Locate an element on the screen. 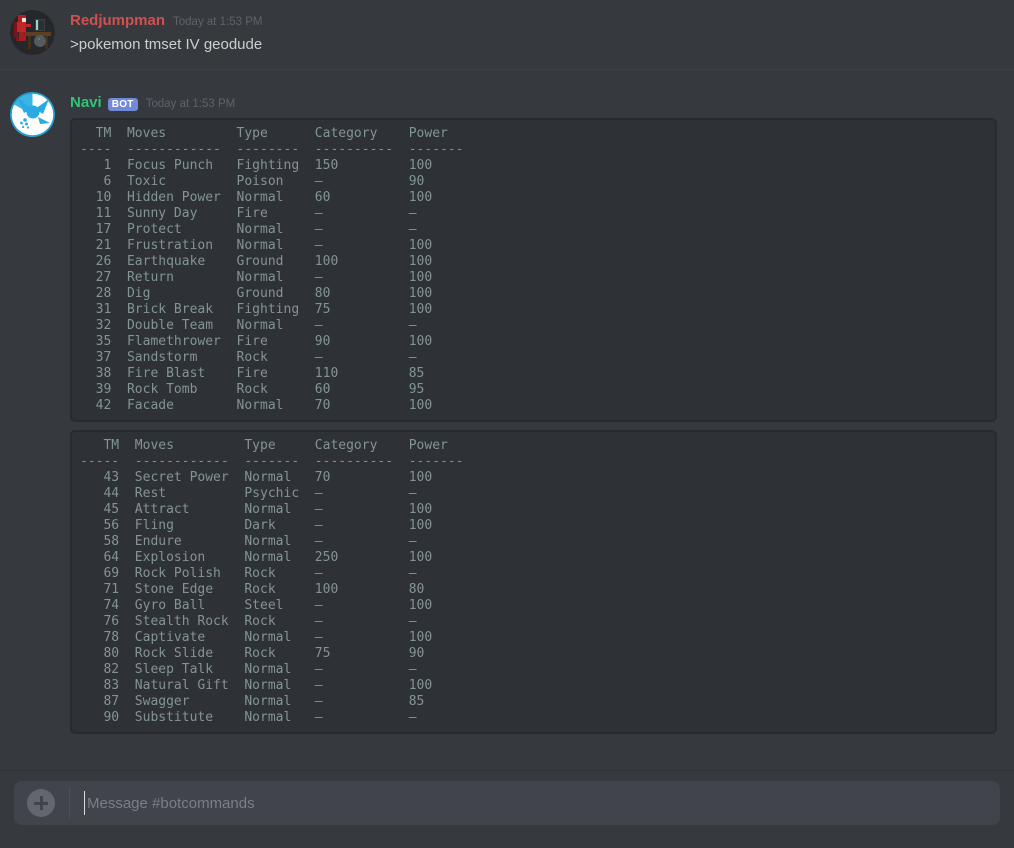 Image resolution: width=1014 pixels, height=848 pixels. command-message-text: >pokemon tmset IV geodude is located at coordinates (166, 44).